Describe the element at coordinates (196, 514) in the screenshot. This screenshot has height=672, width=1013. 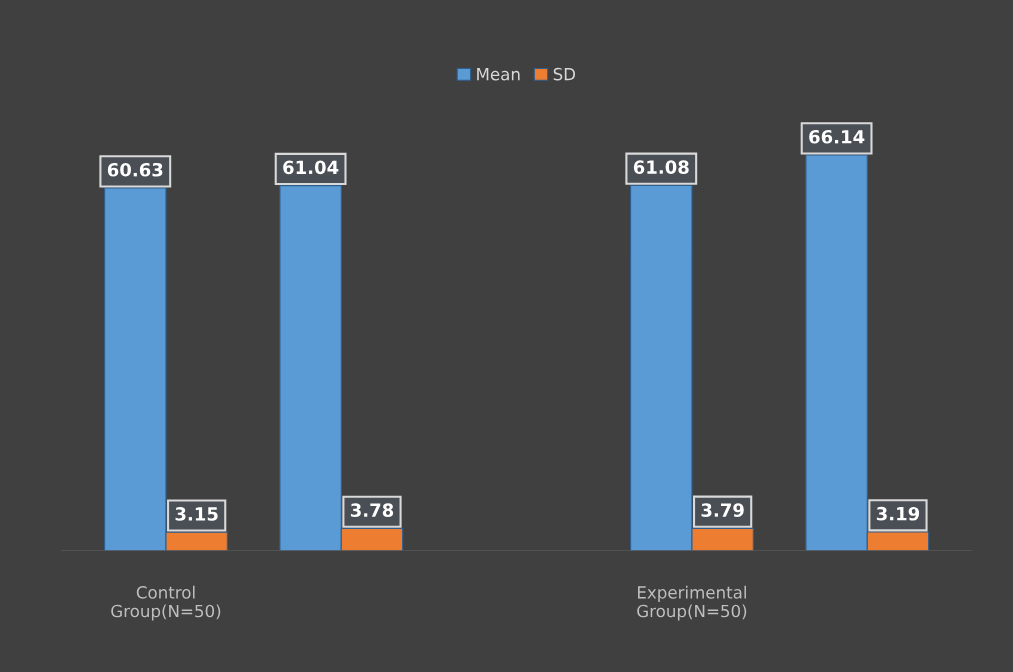
I see `data-label: 3.15` at that location.